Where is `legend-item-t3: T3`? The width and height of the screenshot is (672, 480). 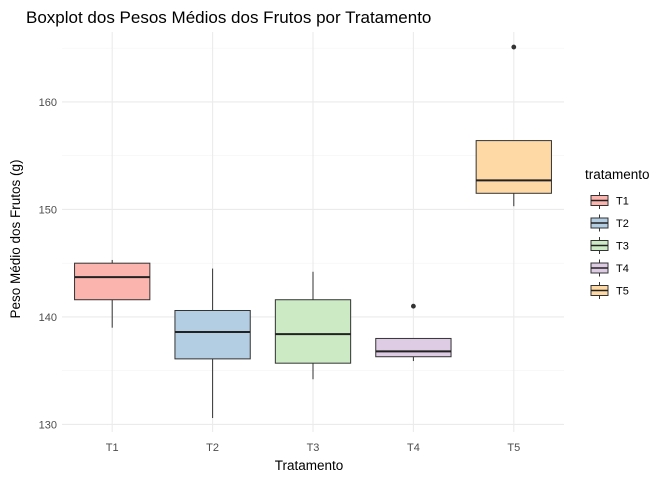 legend-item-t3: T3 is located at coordinates (609, 245).